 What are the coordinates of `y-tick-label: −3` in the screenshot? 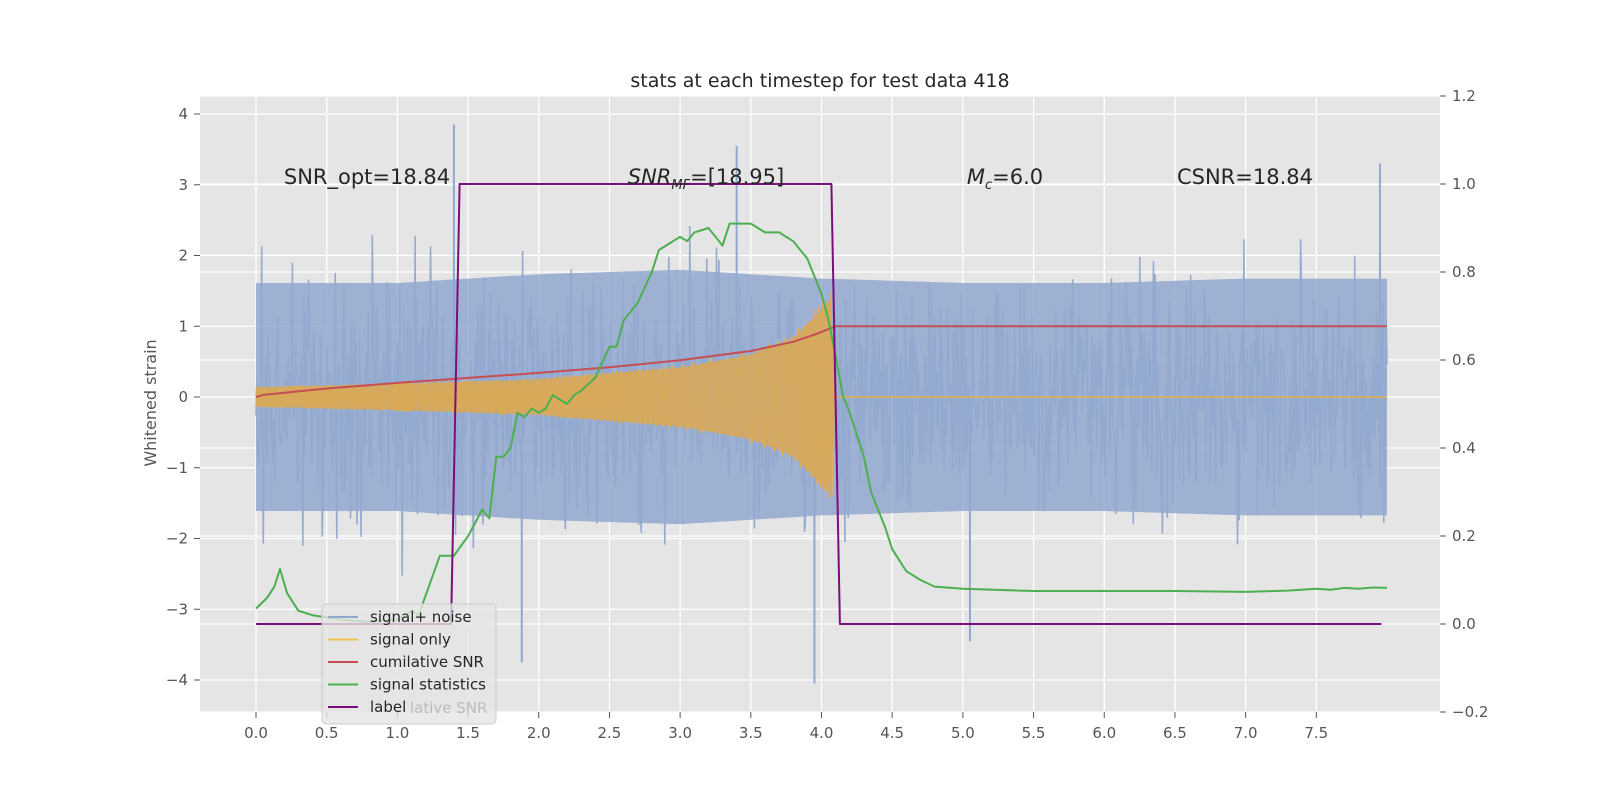 It's located at (177, 609).